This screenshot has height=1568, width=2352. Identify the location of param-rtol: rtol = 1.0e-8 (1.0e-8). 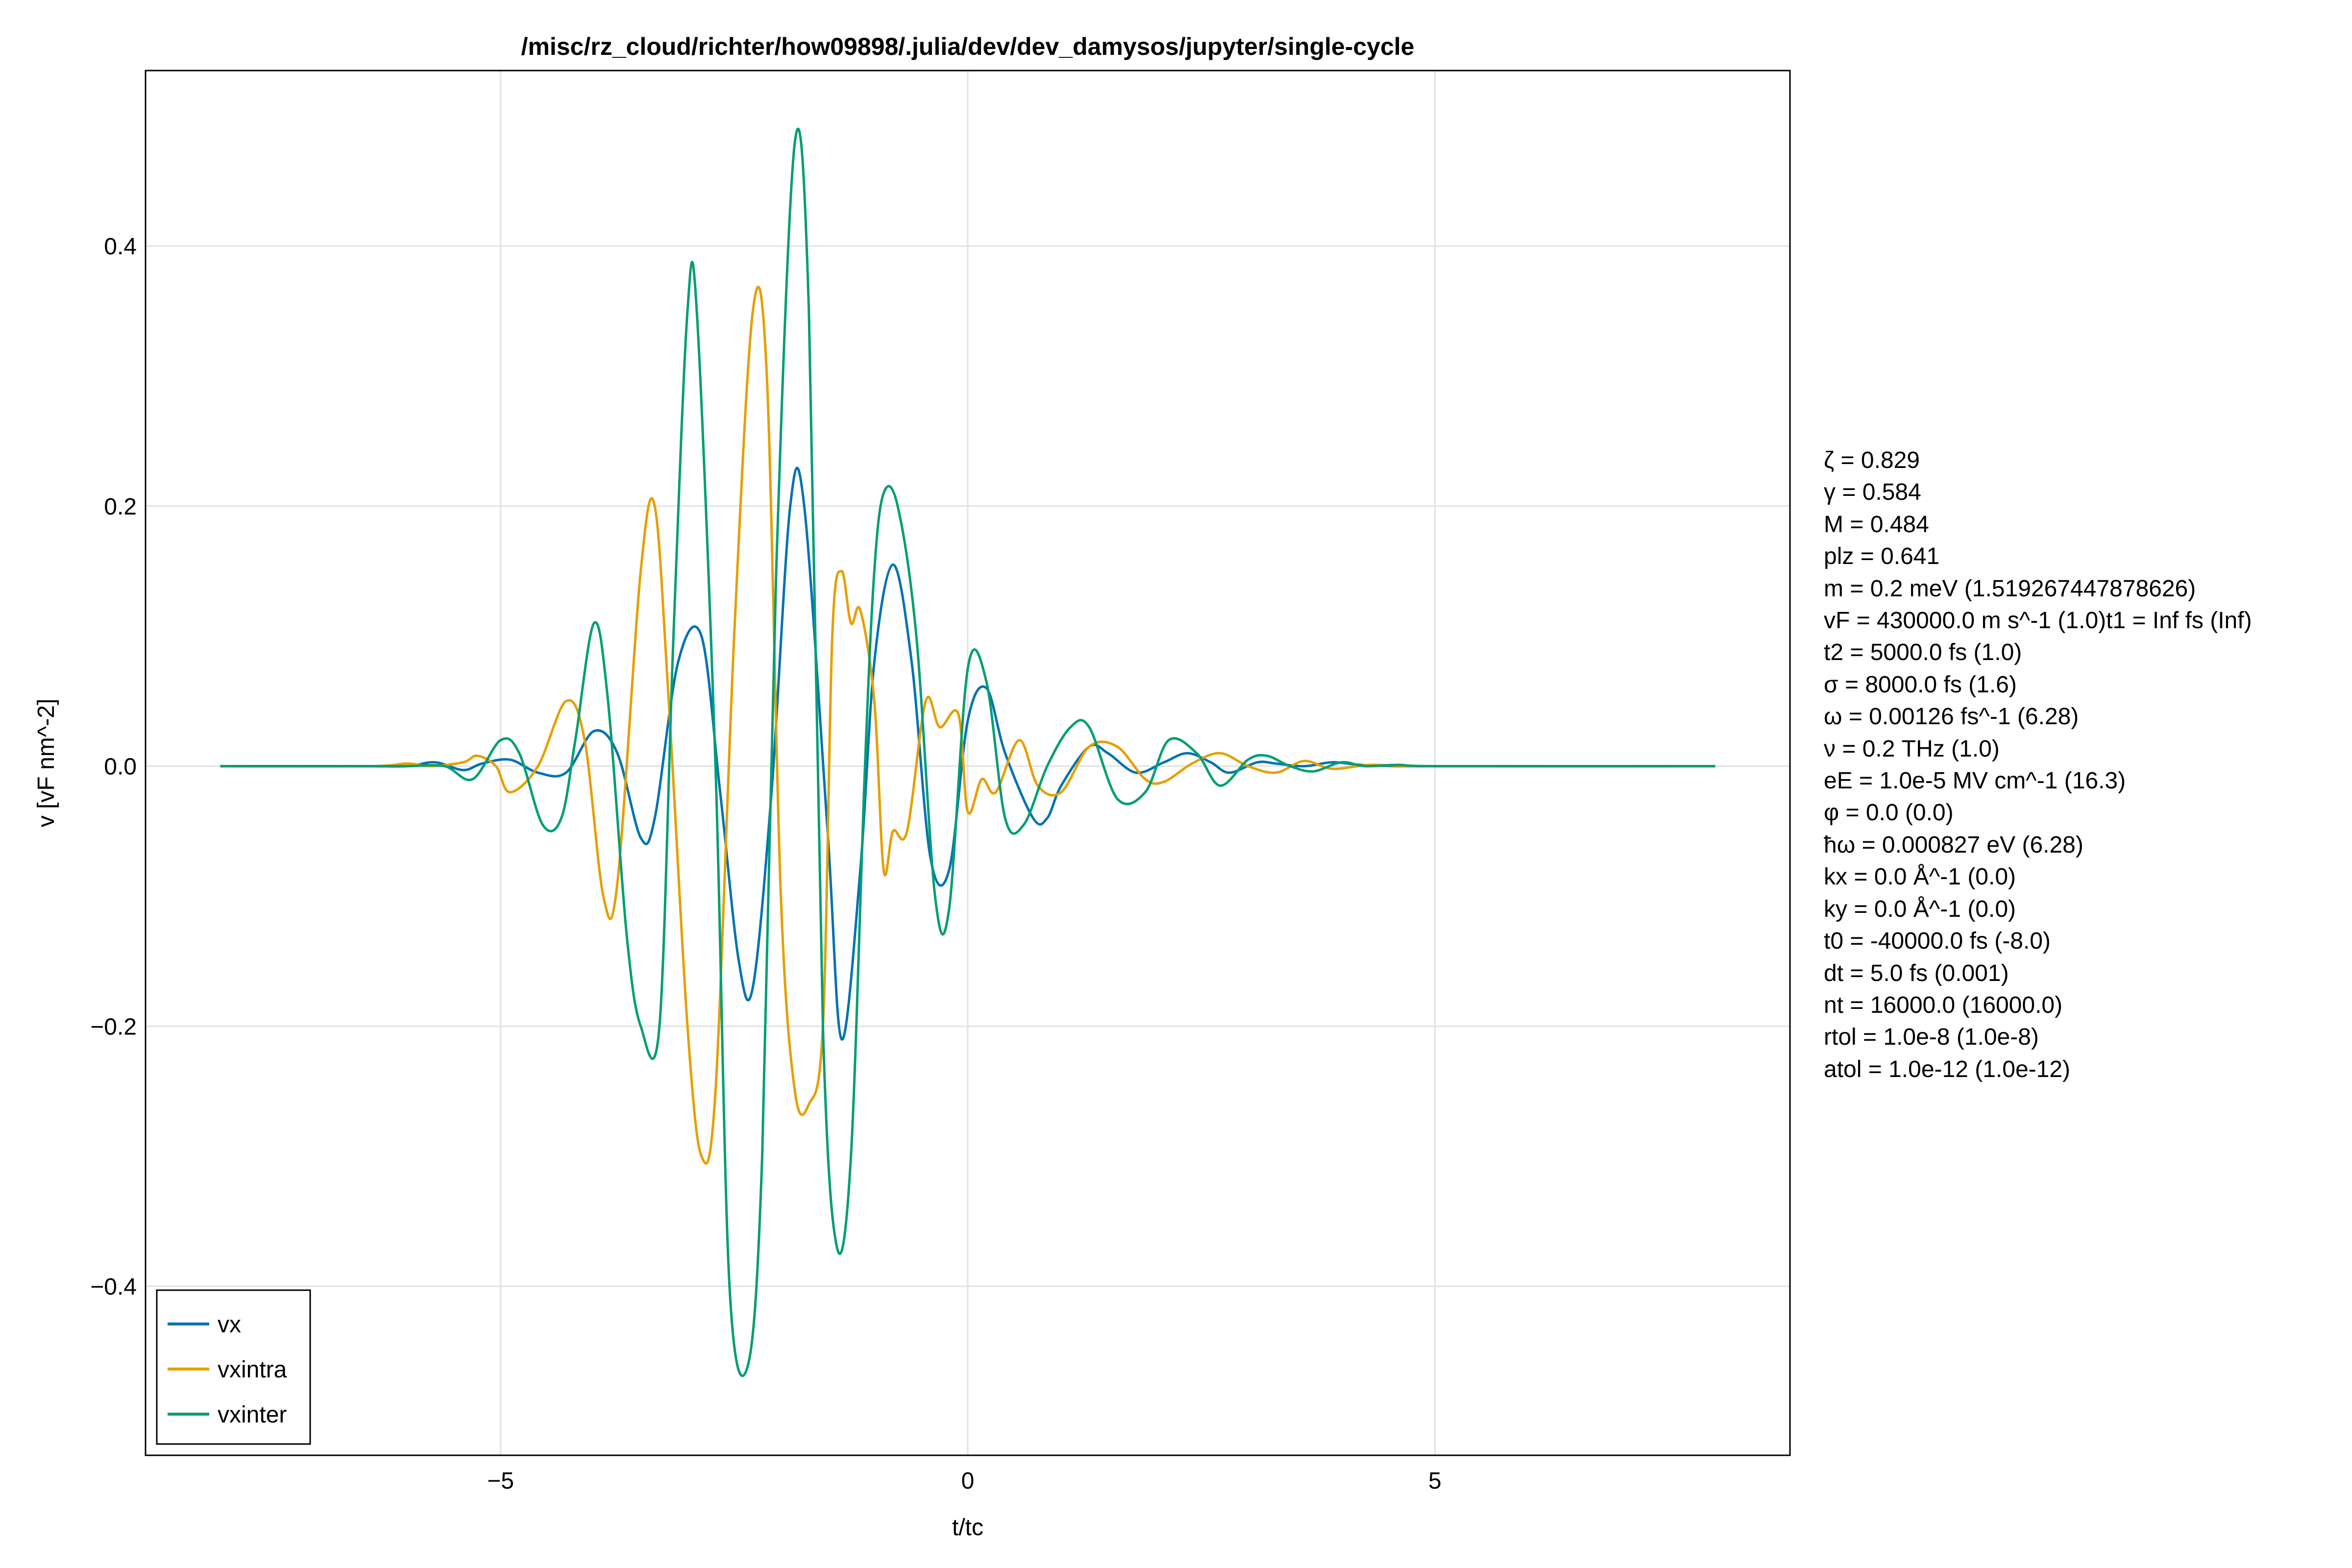
(1931, 1037).